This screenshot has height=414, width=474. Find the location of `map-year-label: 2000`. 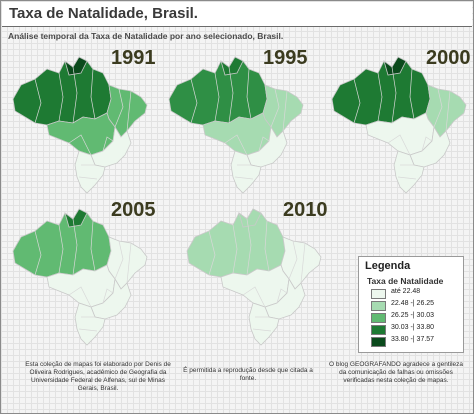

map-year-label: 2000 is located at coordinates (448, 58).